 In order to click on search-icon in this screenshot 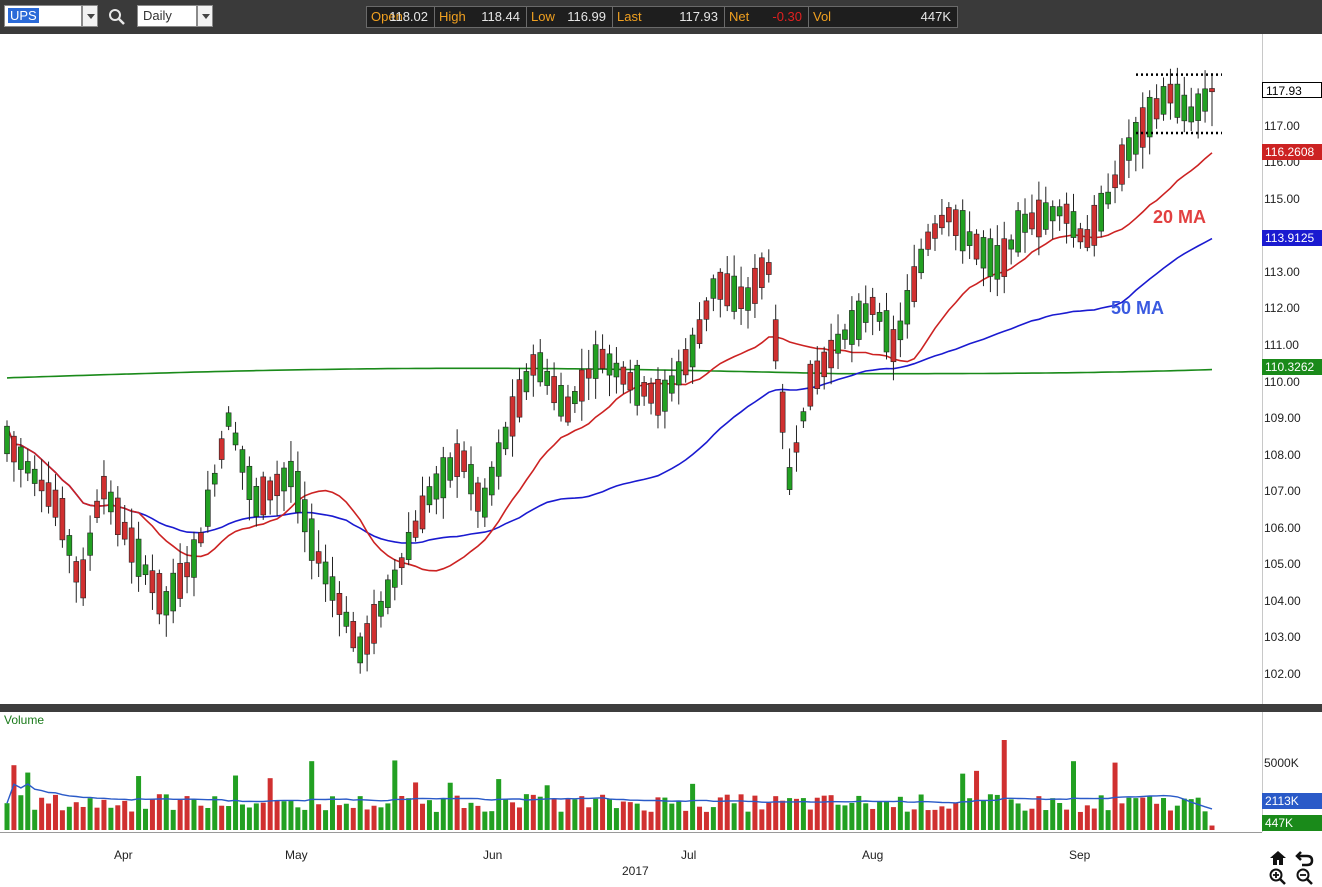, I will do `click(117, 17)`.